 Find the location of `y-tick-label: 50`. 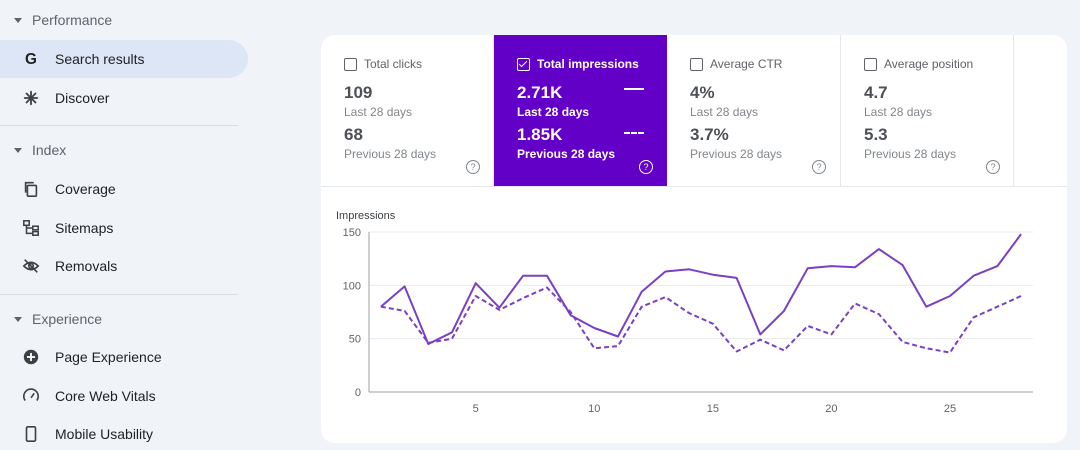

y-tick-label: 50 is located at coordinates (355, 340).